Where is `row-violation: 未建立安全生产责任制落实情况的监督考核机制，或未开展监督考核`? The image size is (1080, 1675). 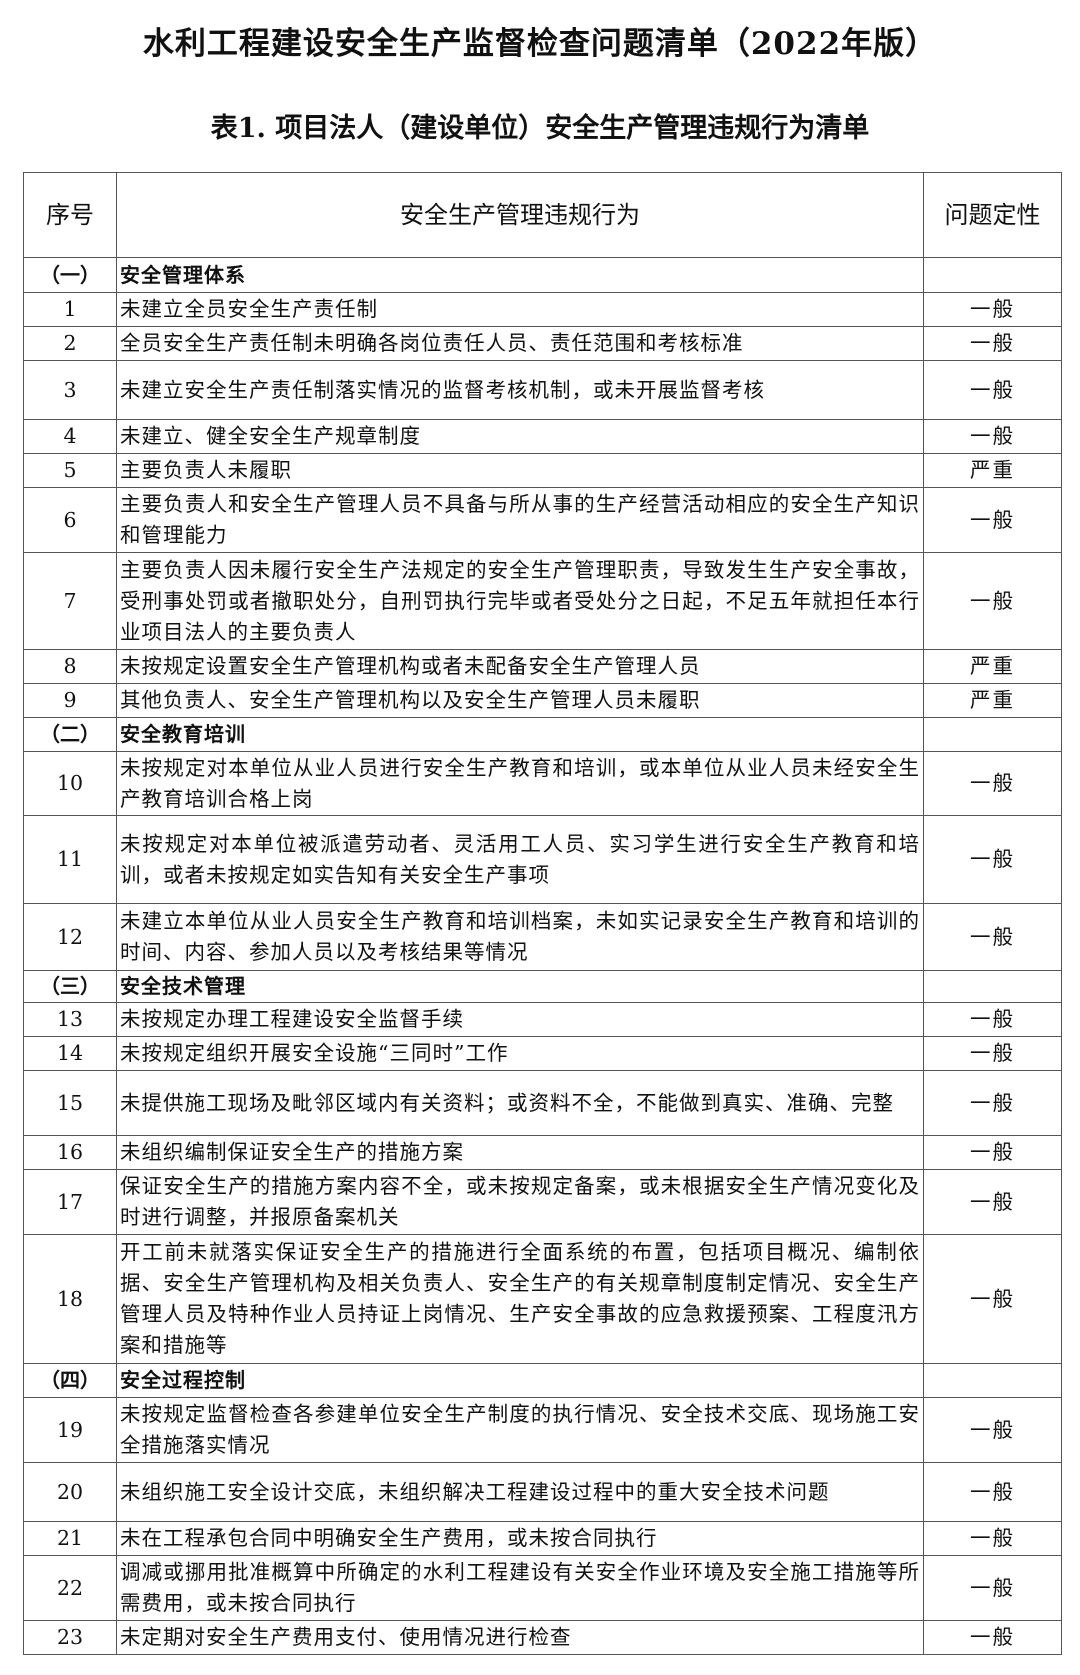 row-violation: 未建立安全生产责任制落实情况的监督考核机制，或未开展监督考核 is located at coordinates (520, 390).